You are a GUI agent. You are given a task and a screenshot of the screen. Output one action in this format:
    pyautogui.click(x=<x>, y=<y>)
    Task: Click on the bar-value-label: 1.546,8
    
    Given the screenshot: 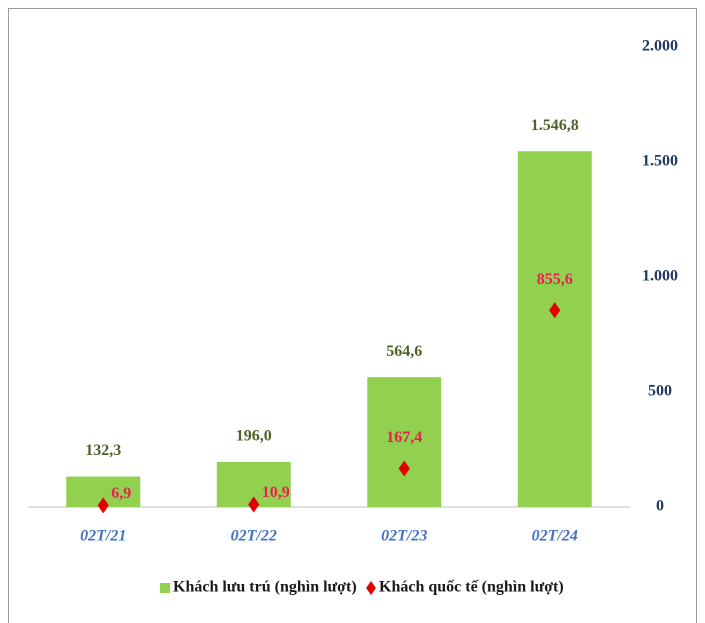 What is the action you would take?
    pyautogui.click(x=555, y=125)
    